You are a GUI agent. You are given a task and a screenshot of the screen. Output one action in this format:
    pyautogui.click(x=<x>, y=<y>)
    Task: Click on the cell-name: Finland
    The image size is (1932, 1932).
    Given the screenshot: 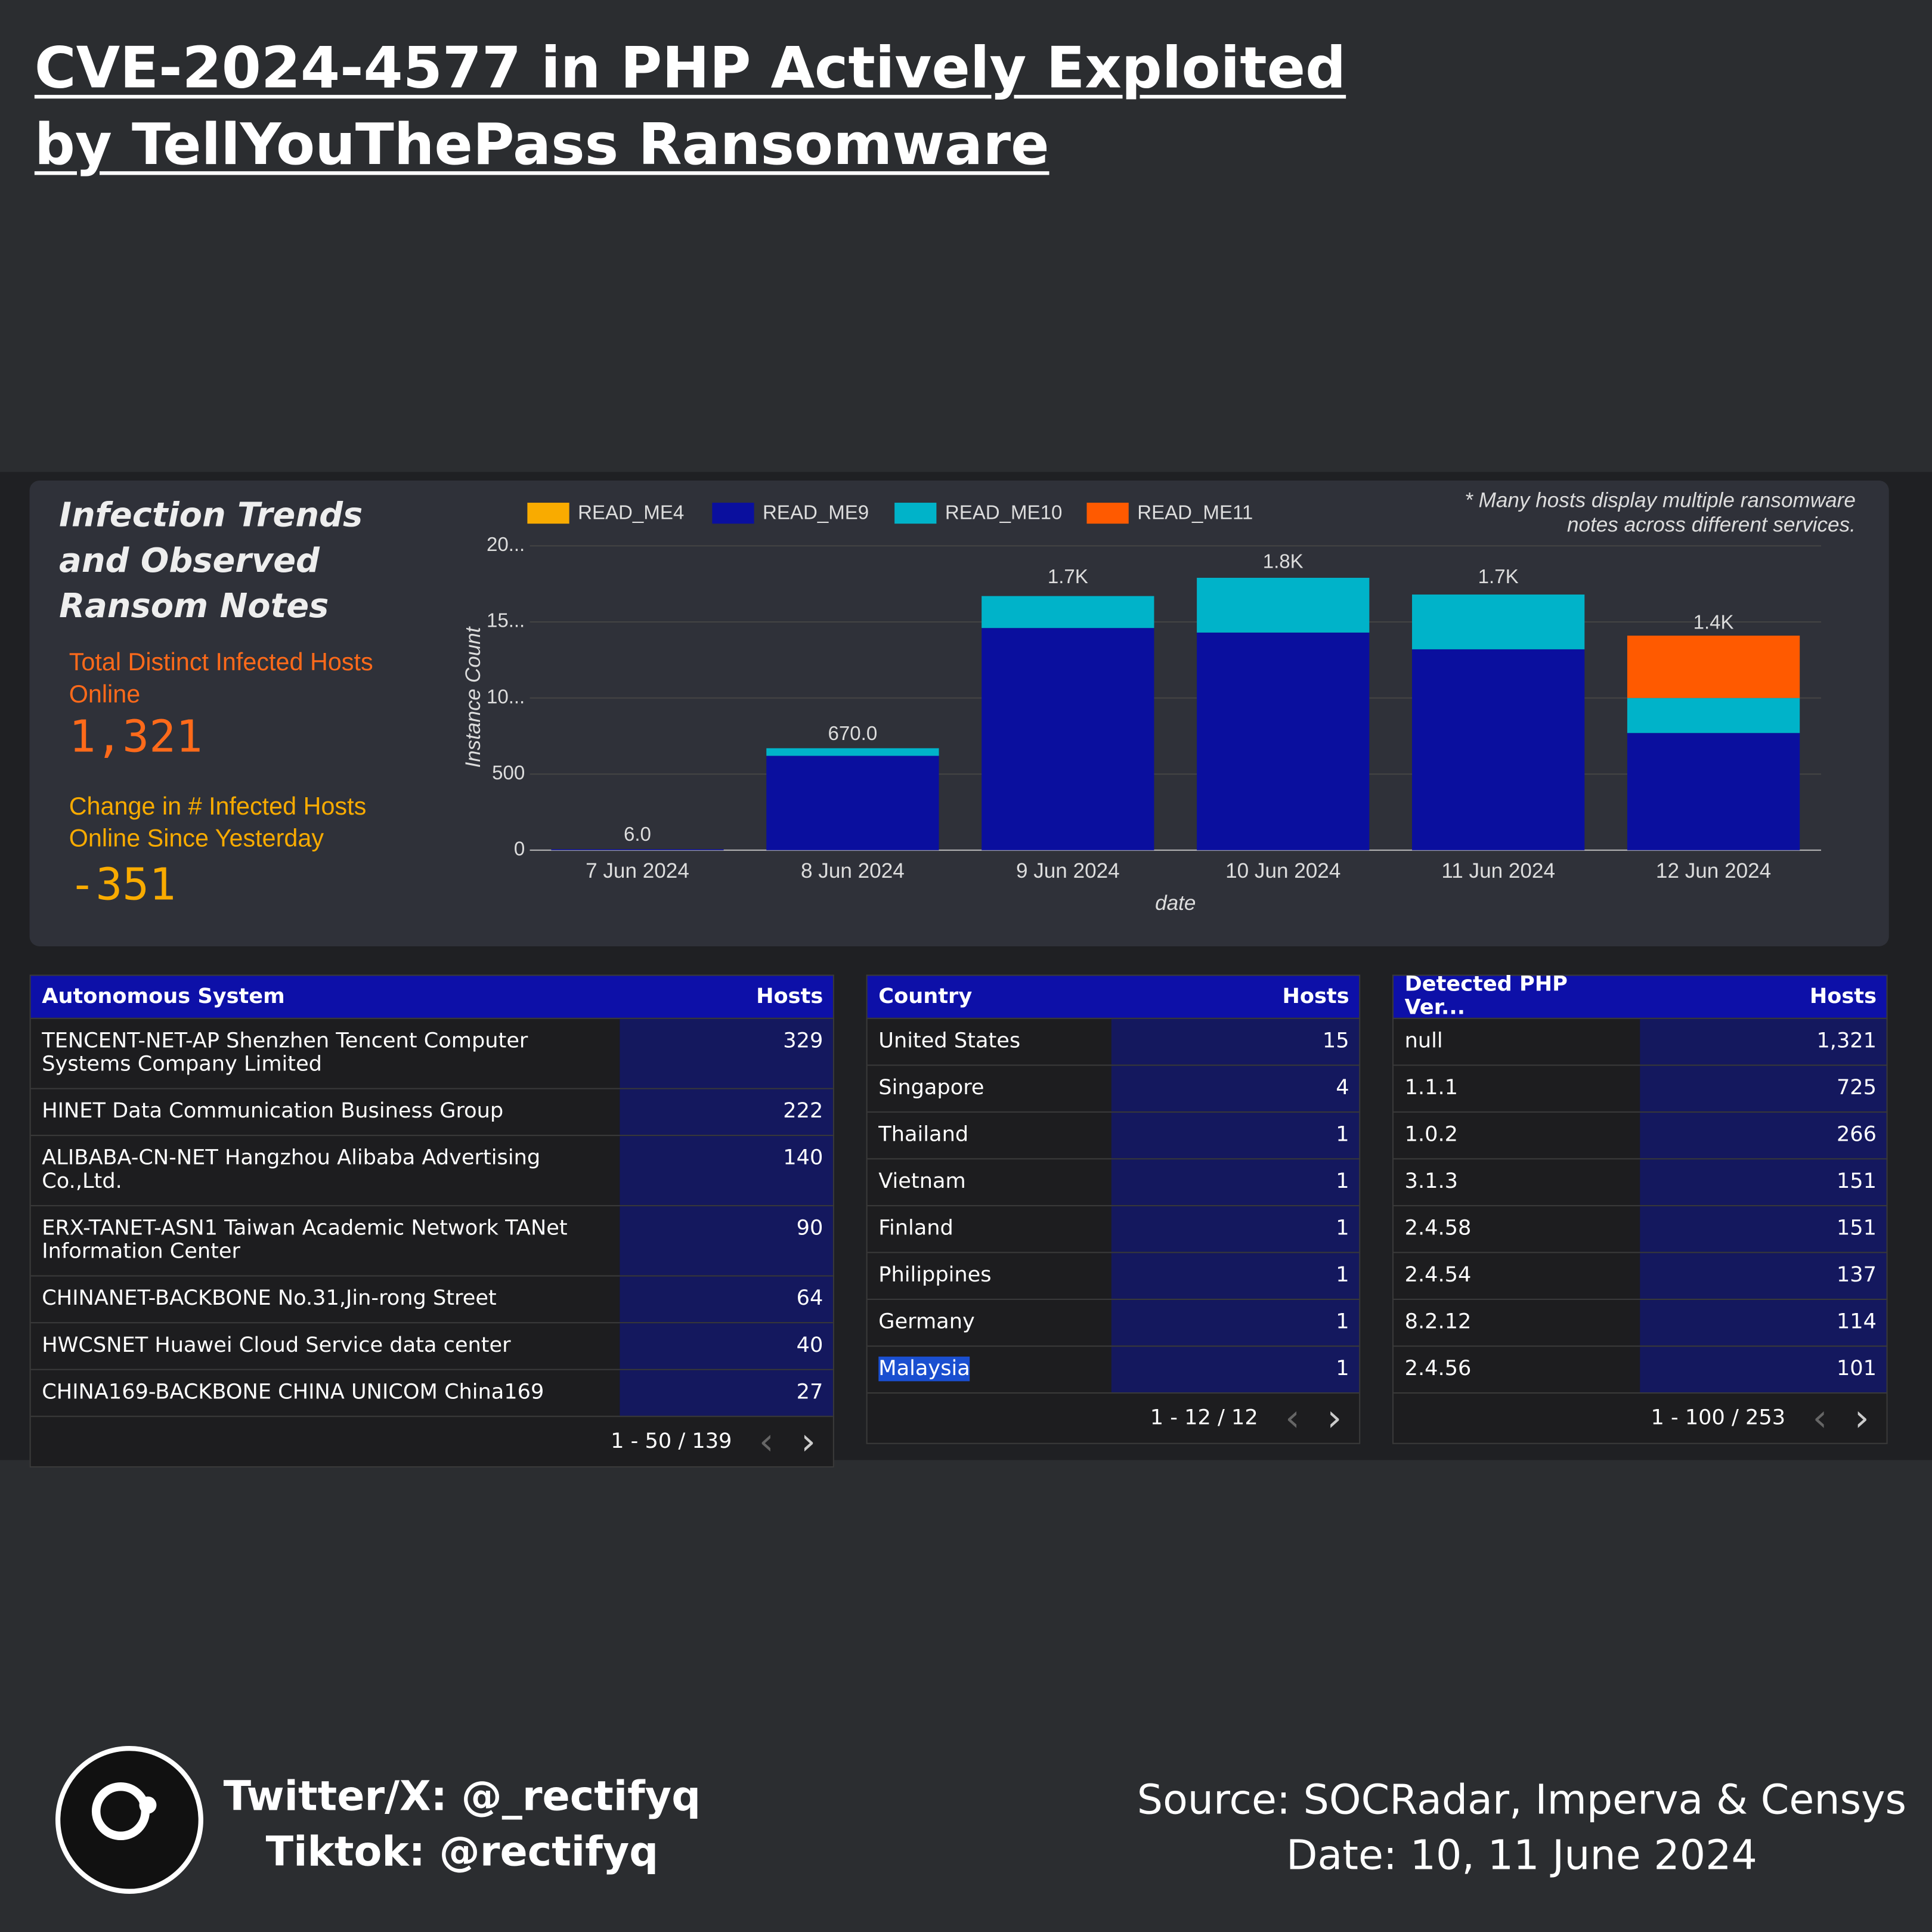 What is the action you would take?
    pyautogui.click(x=915, y=1229)
    